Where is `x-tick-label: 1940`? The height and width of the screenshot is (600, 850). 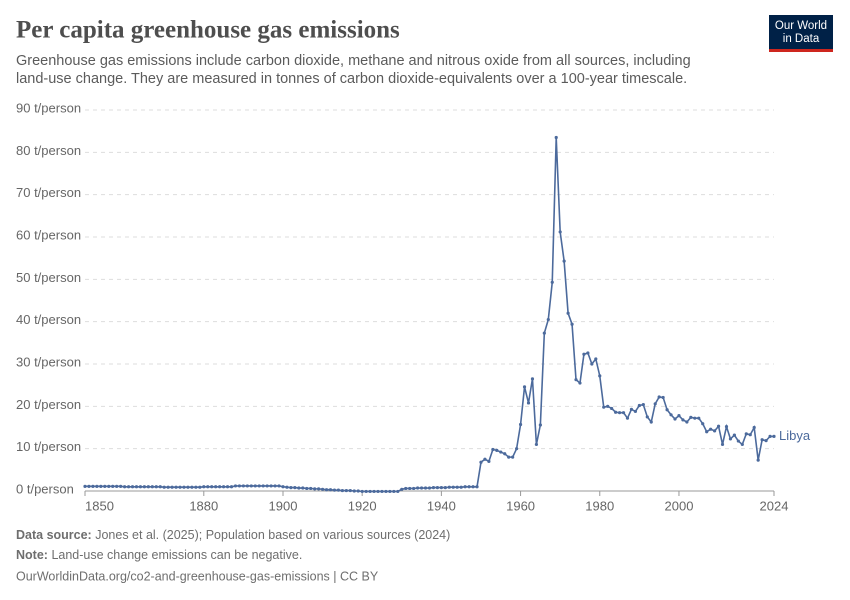 x-tick-label: 1940 is located at coordinates (441, 505).